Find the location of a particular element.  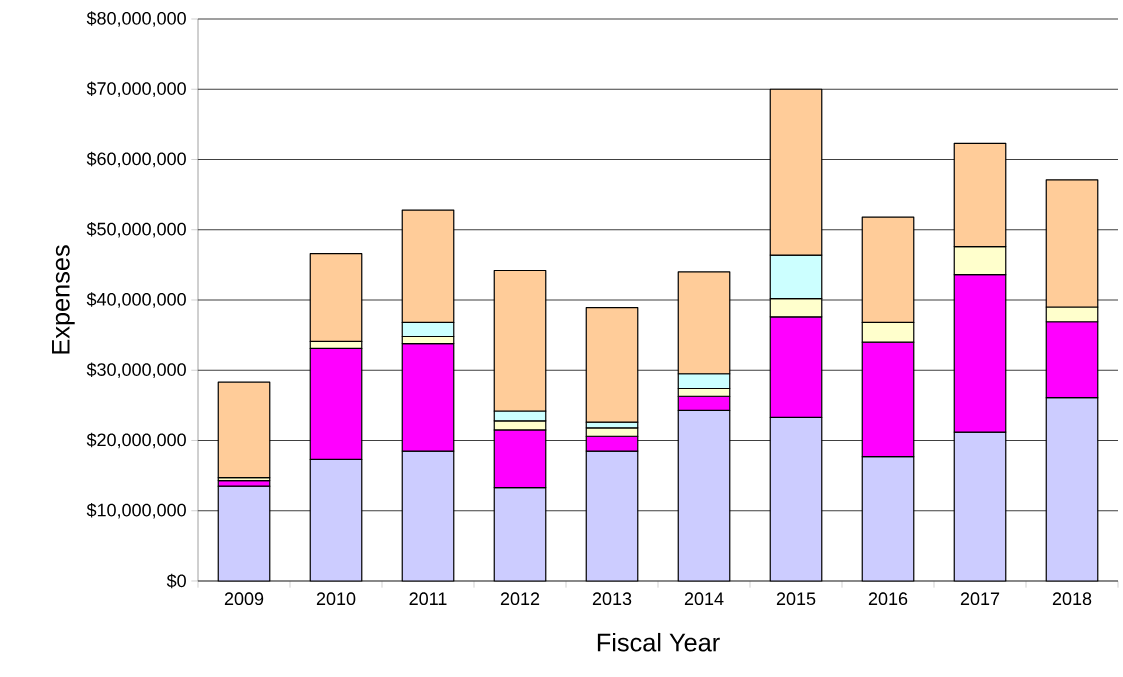

x-tick-label: 2013 is located at coordinates (612, 599).